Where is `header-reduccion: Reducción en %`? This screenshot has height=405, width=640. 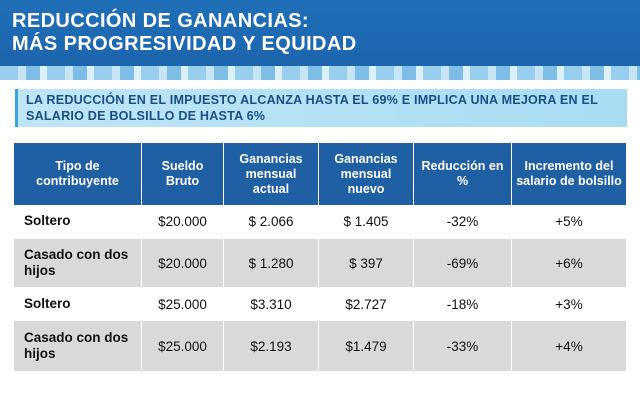
header-reduccion: Reducción en % is located at coordinates (463, 174).